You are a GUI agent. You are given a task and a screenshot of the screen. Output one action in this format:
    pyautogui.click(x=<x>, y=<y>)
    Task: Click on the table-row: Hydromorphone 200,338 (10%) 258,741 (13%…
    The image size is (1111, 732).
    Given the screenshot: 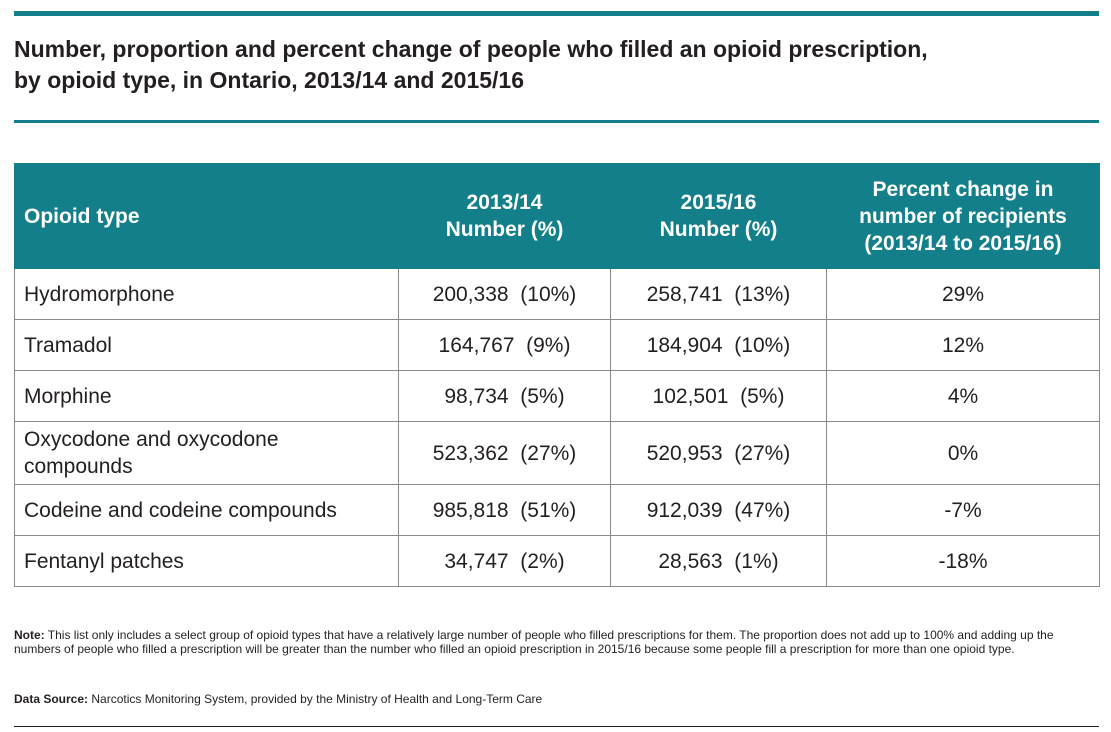 What is the action you would take?
    pyautogui.click(x=557, y=294)
    